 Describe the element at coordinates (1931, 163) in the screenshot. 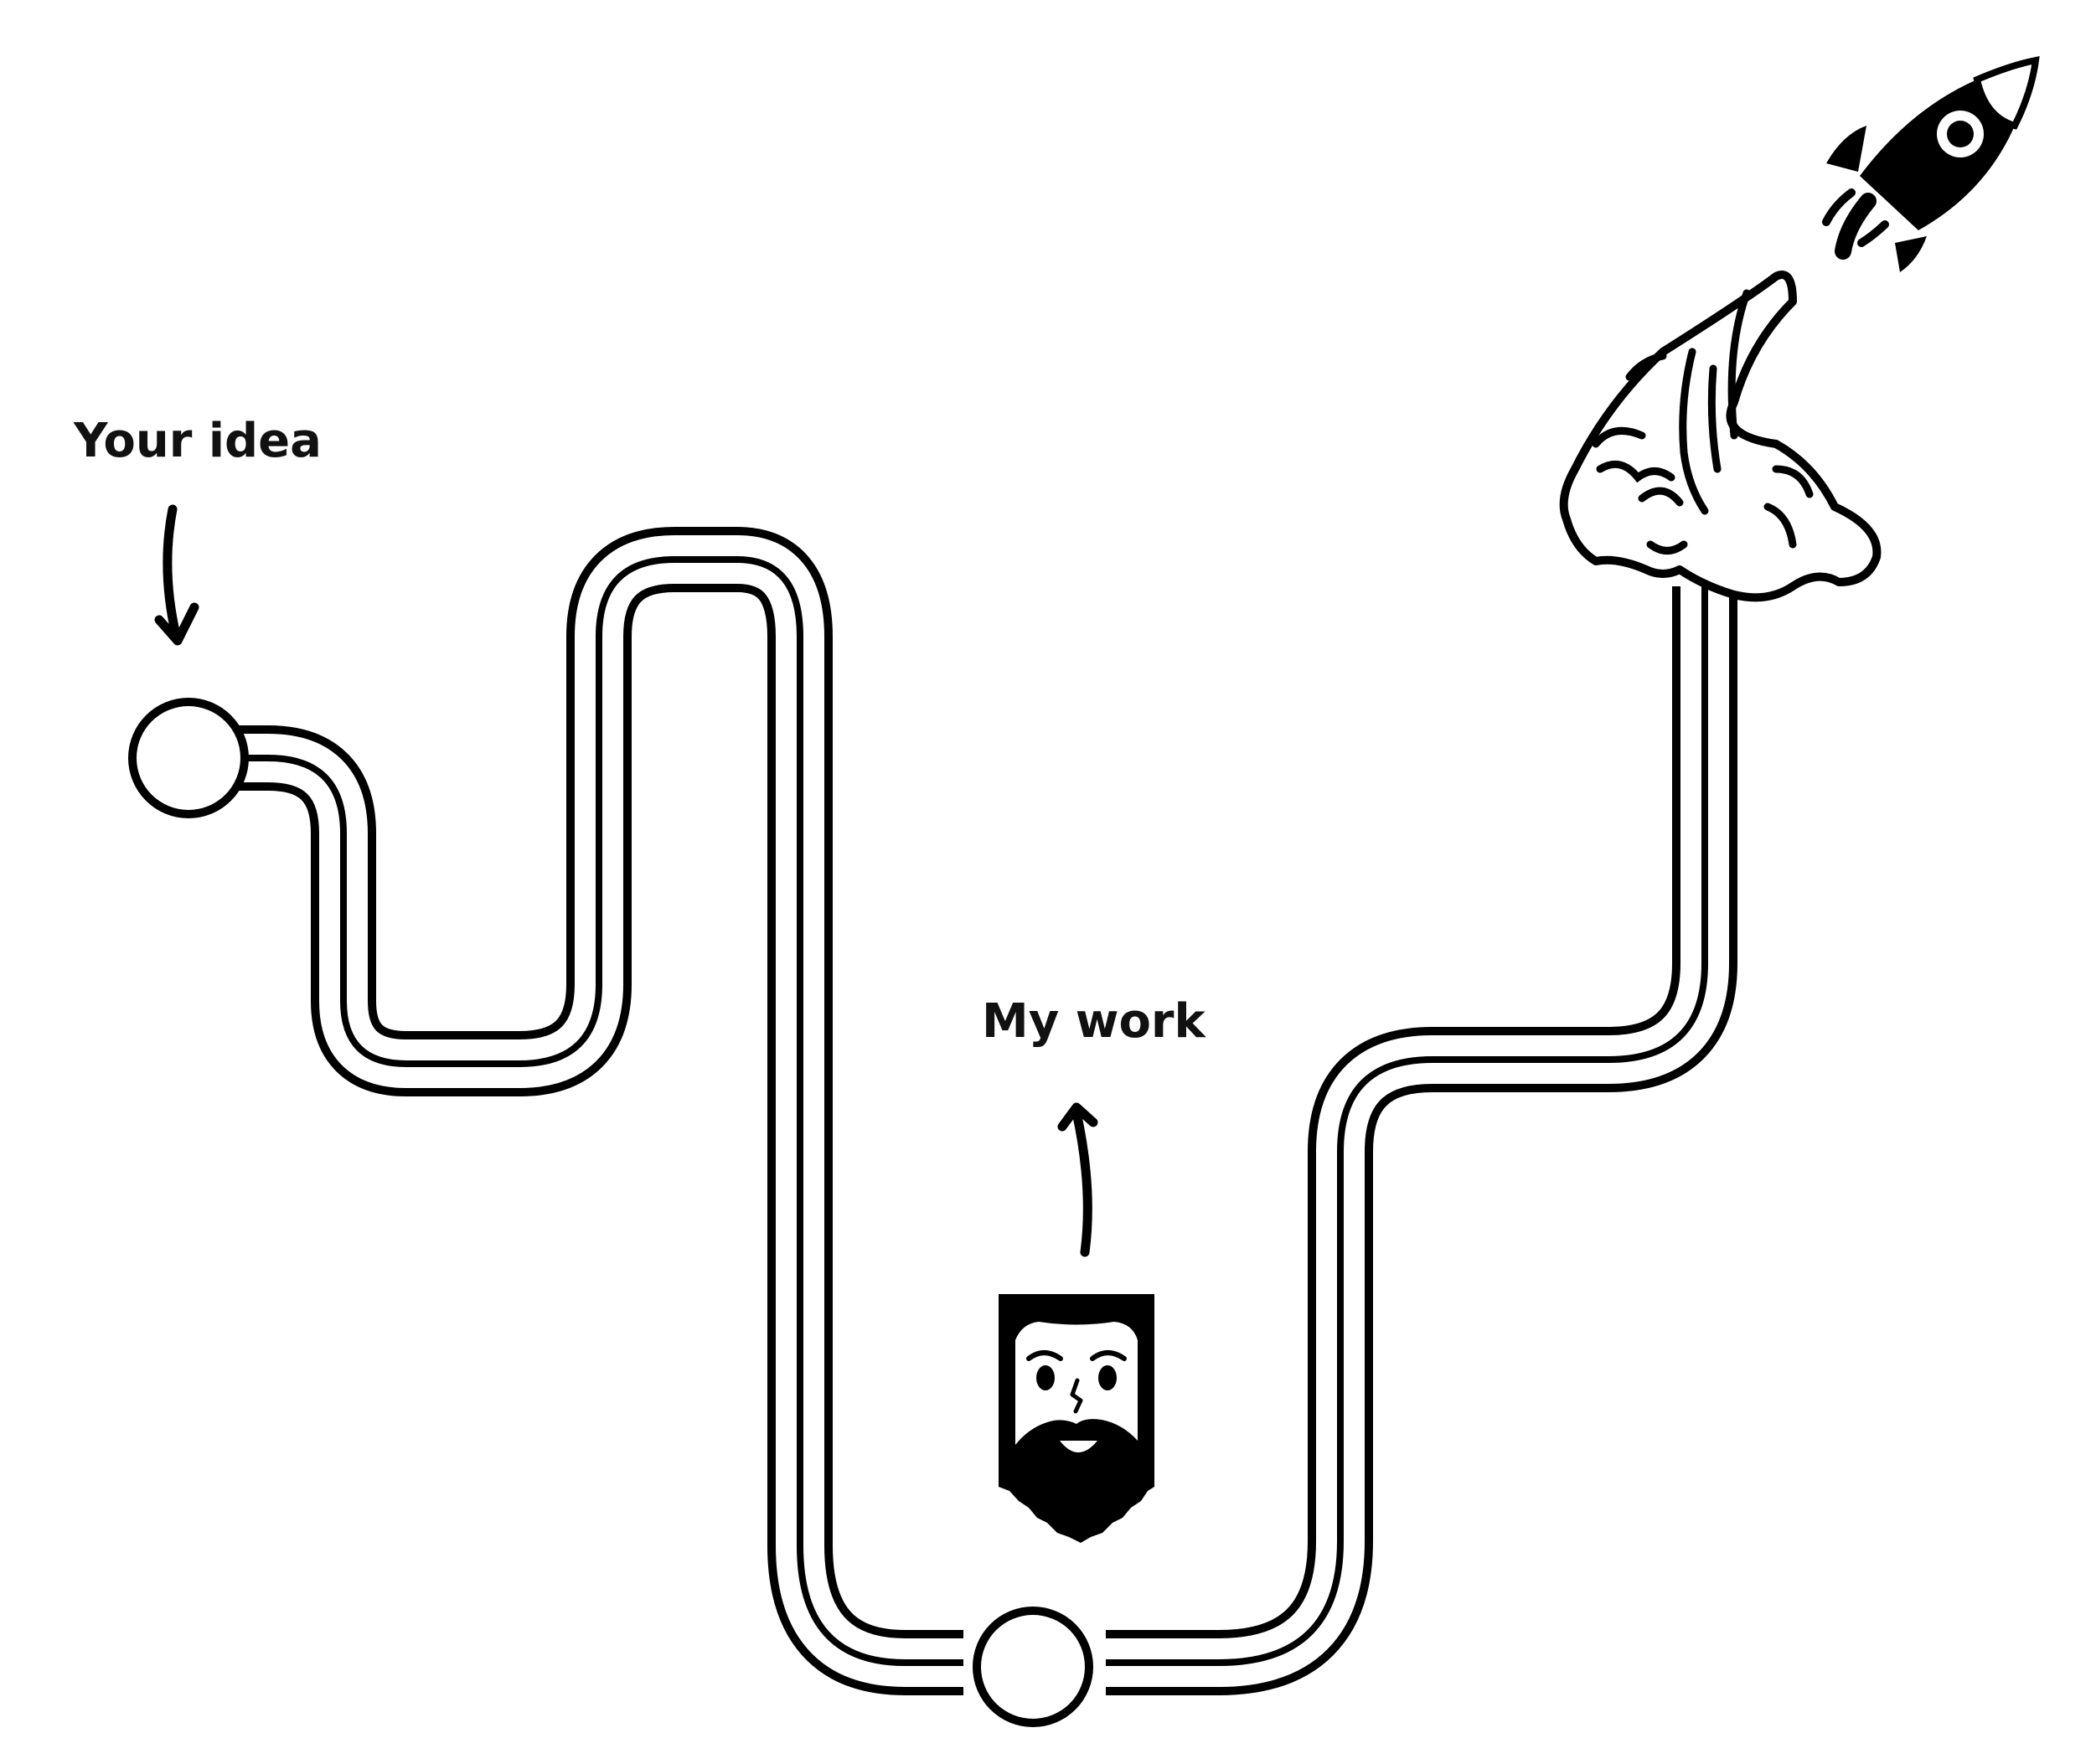

I see `rocket-icon` at that location.